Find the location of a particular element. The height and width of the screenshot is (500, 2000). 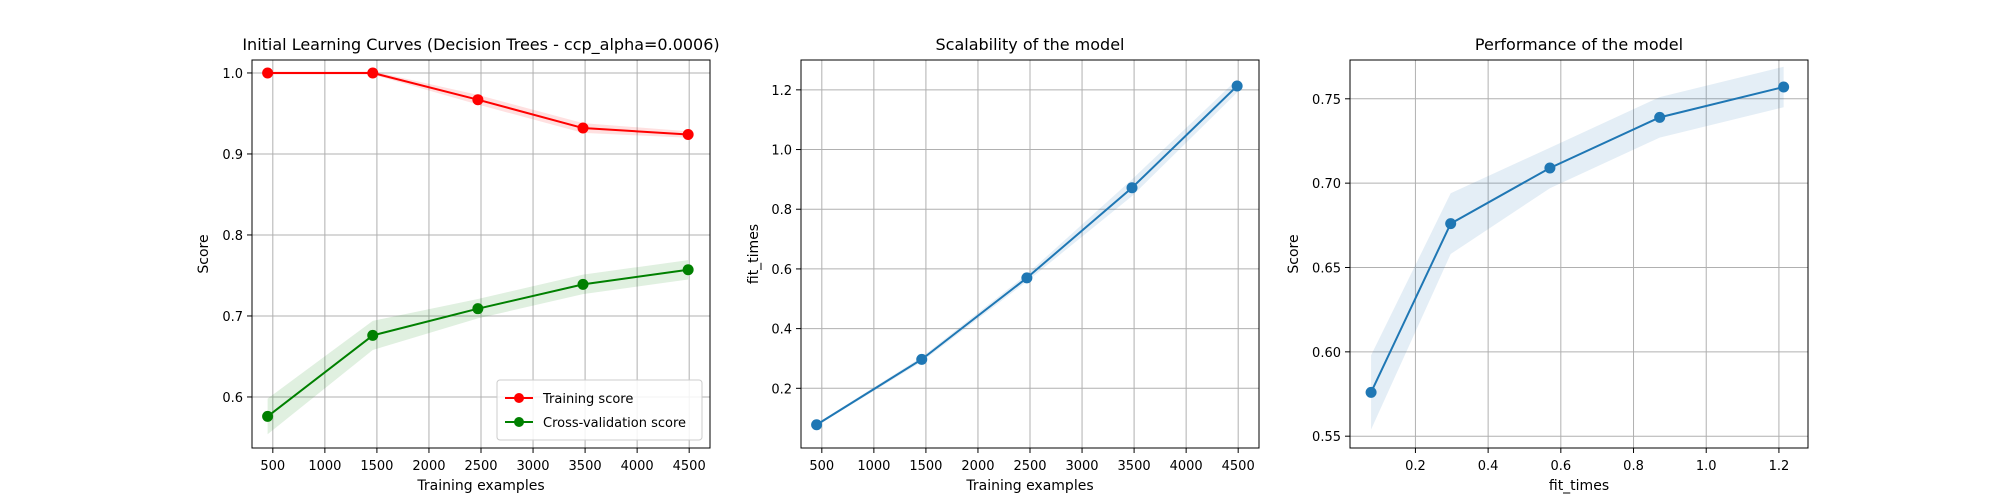

y-axis-label: fit_times is located at coordinates (754, 254).